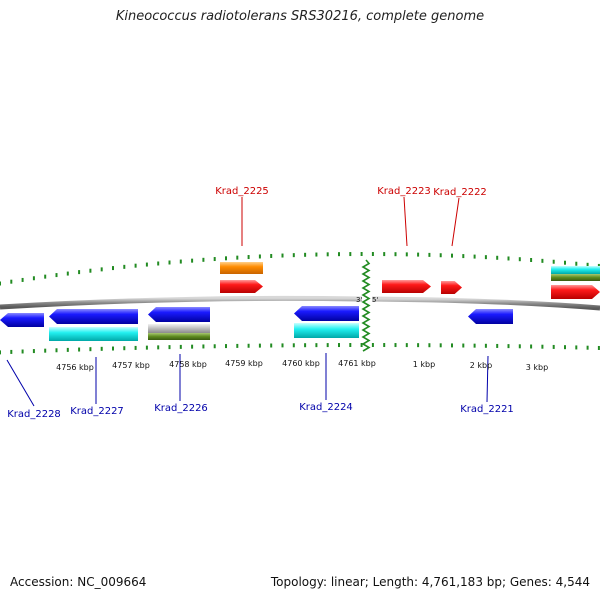  Describe the element at coordinates (244, 363) in the screenshot. I see `scale-label-4759: 4759 kbp` at that location.